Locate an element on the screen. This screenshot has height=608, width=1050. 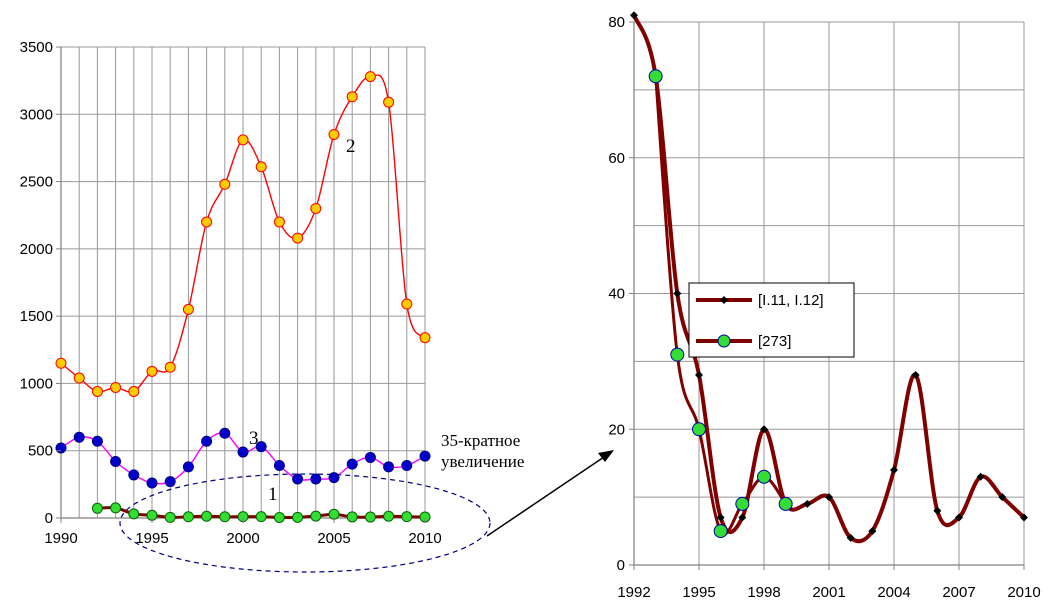
legend-label-1: [I.11, I.12] is located at coordinates (791, 300).